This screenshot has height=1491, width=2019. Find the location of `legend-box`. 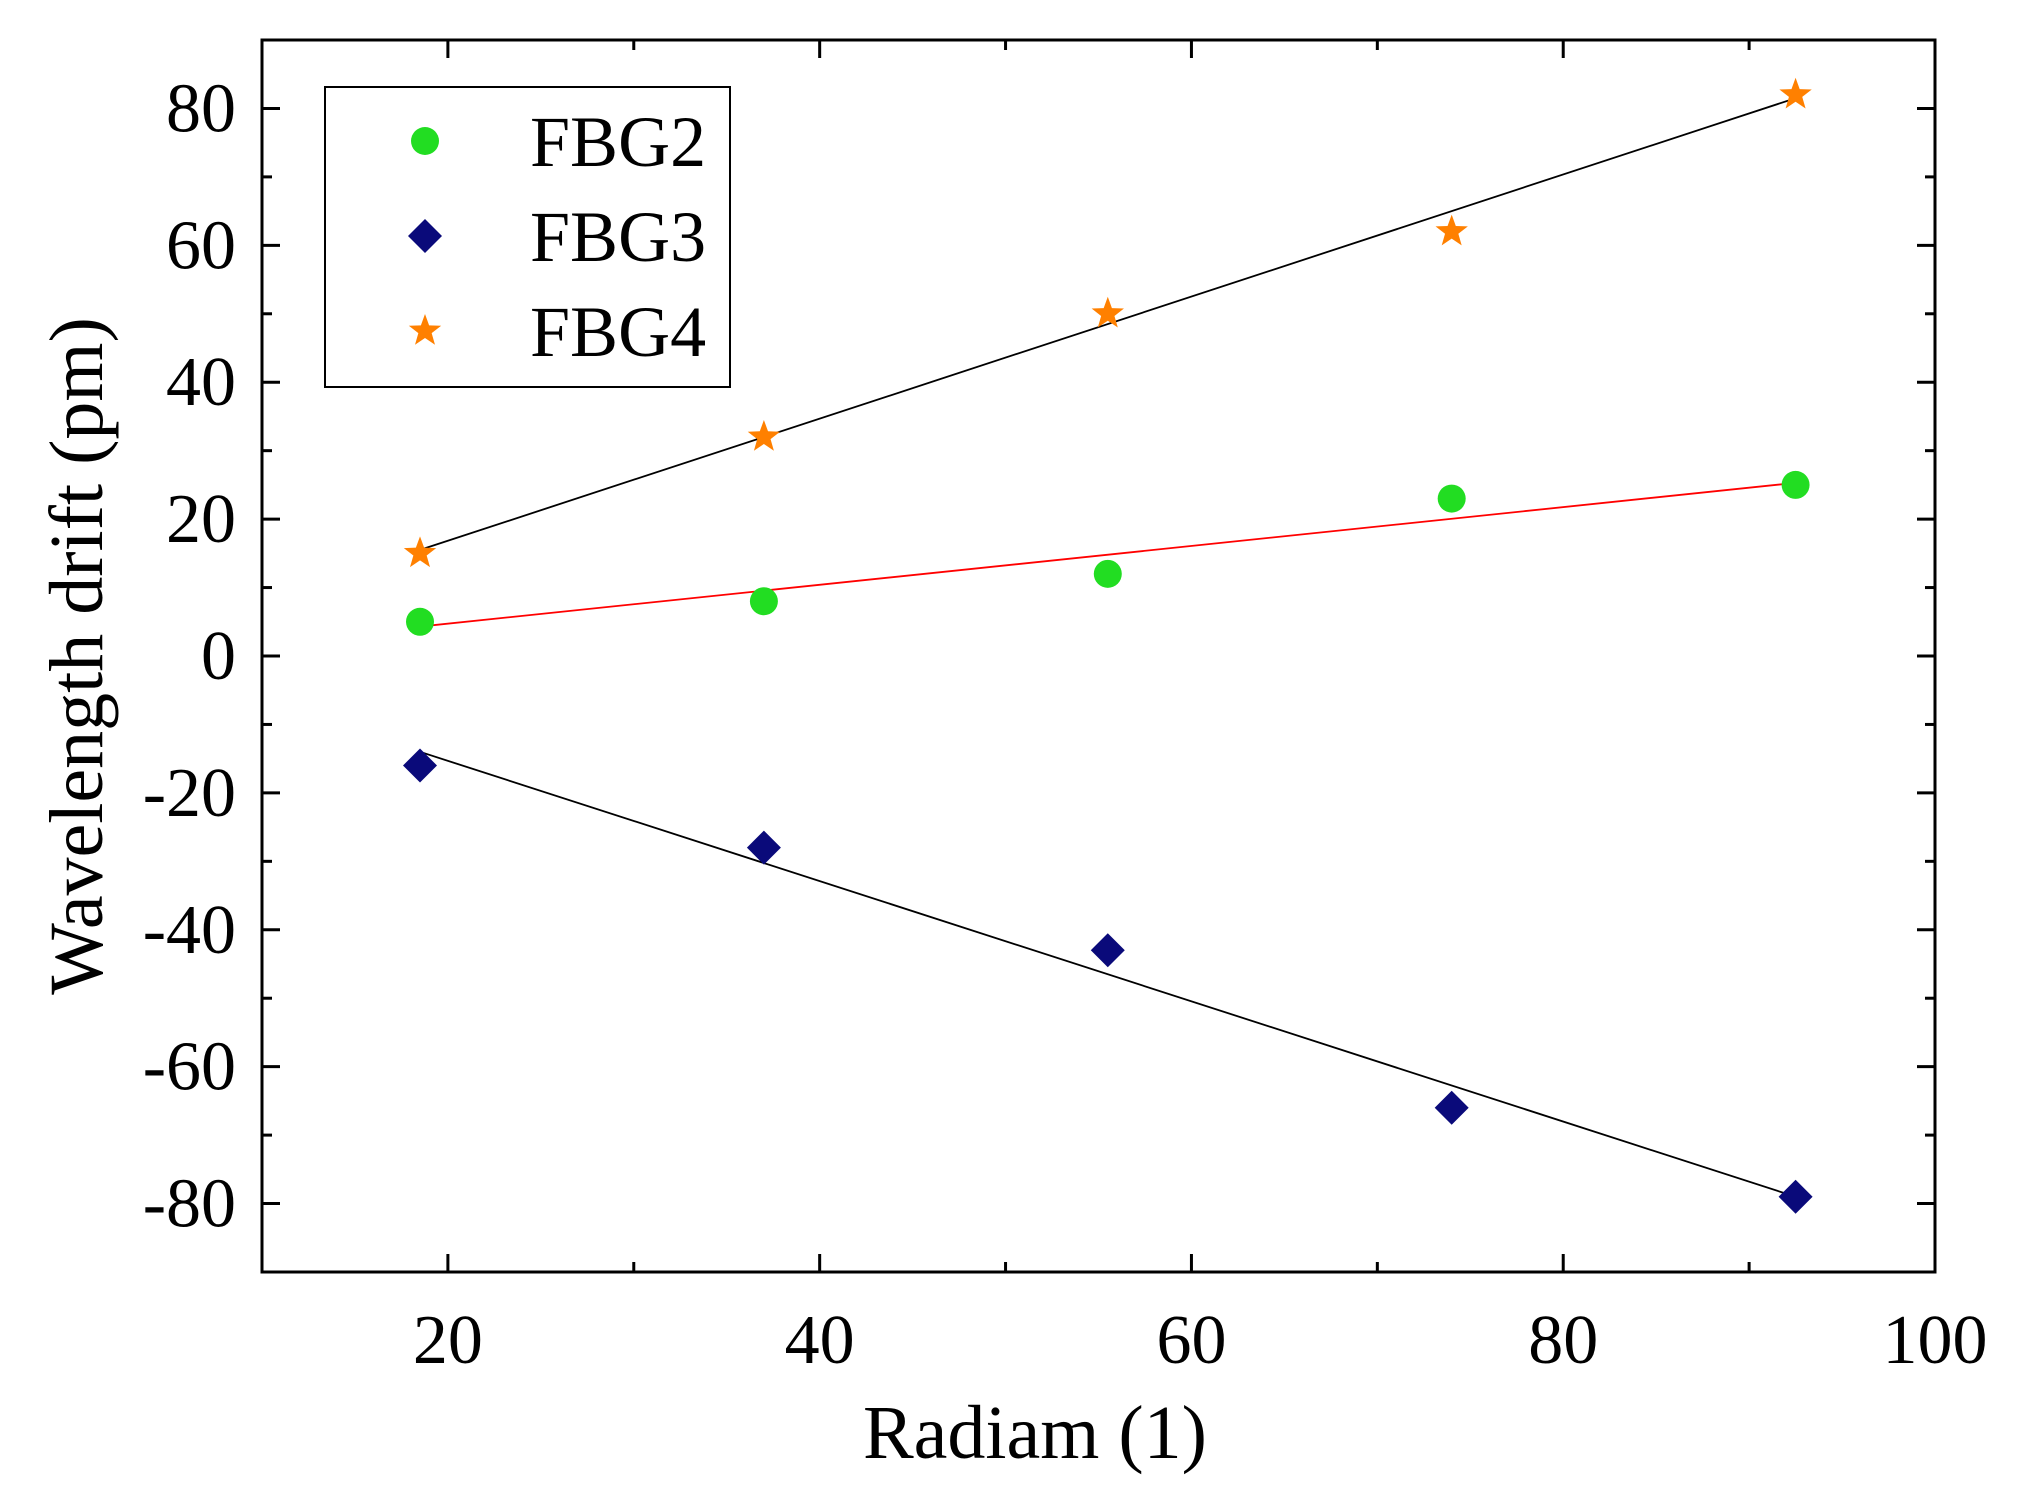

legend-box is located at coordinates (527, 237).